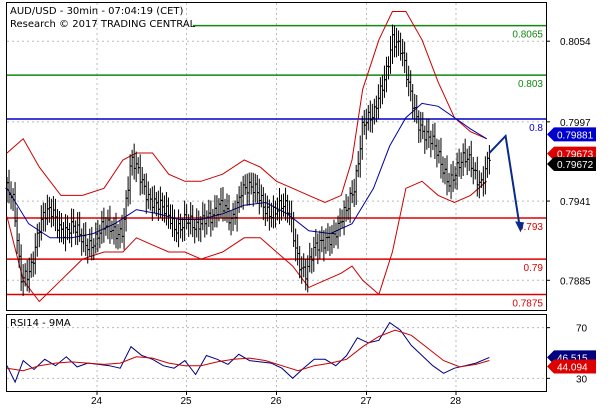  I want to click on rsi-tick-label-1: 30, so click(582, 379).